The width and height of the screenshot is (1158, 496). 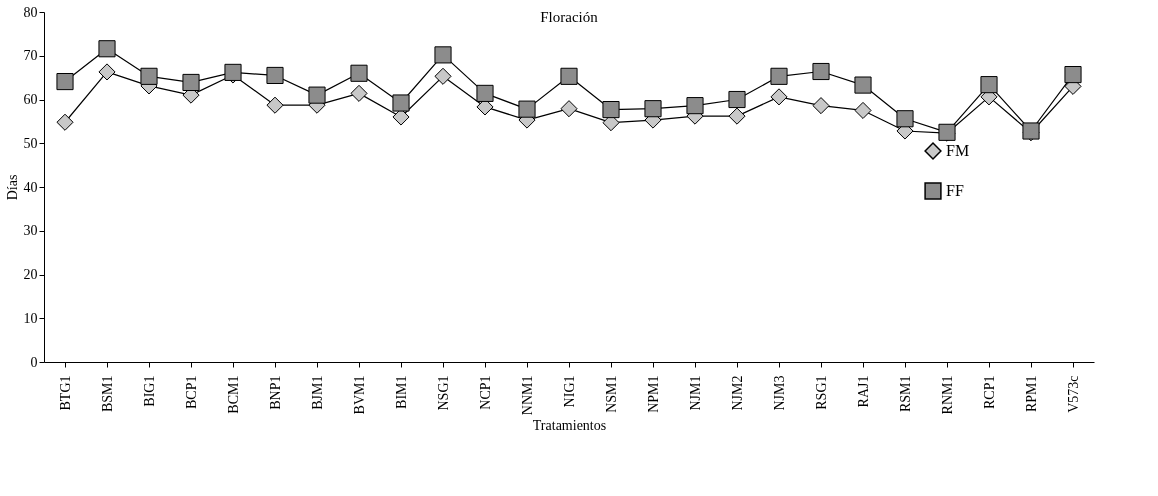 What do you see at coordinates (30, 231) in the screenshot?
I see `y-tick-label: 30` at bounding box center [30, 231].